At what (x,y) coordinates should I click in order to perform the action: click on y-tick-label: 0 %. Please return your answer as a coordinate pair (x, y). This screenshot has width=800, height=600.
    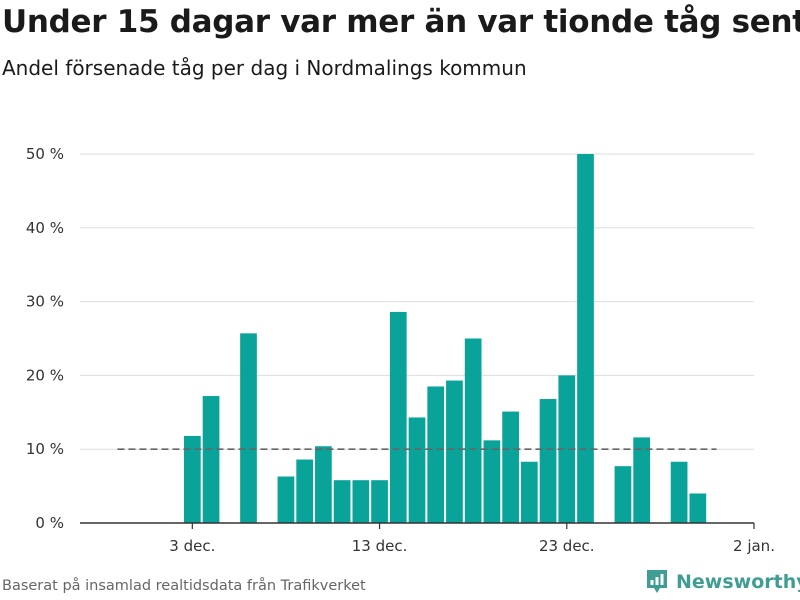
    Looking at the image, I should click on (49, 523).